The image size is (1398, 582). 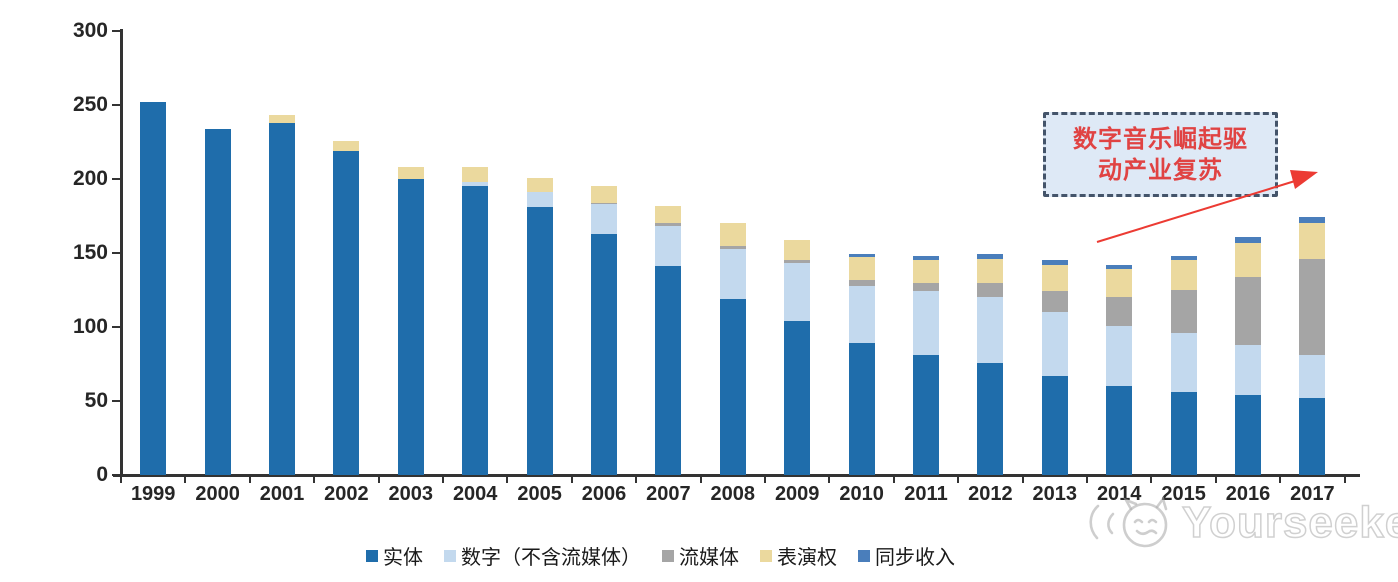 I want to click on x-tick-label: 2006, so click(x=604, y=494).